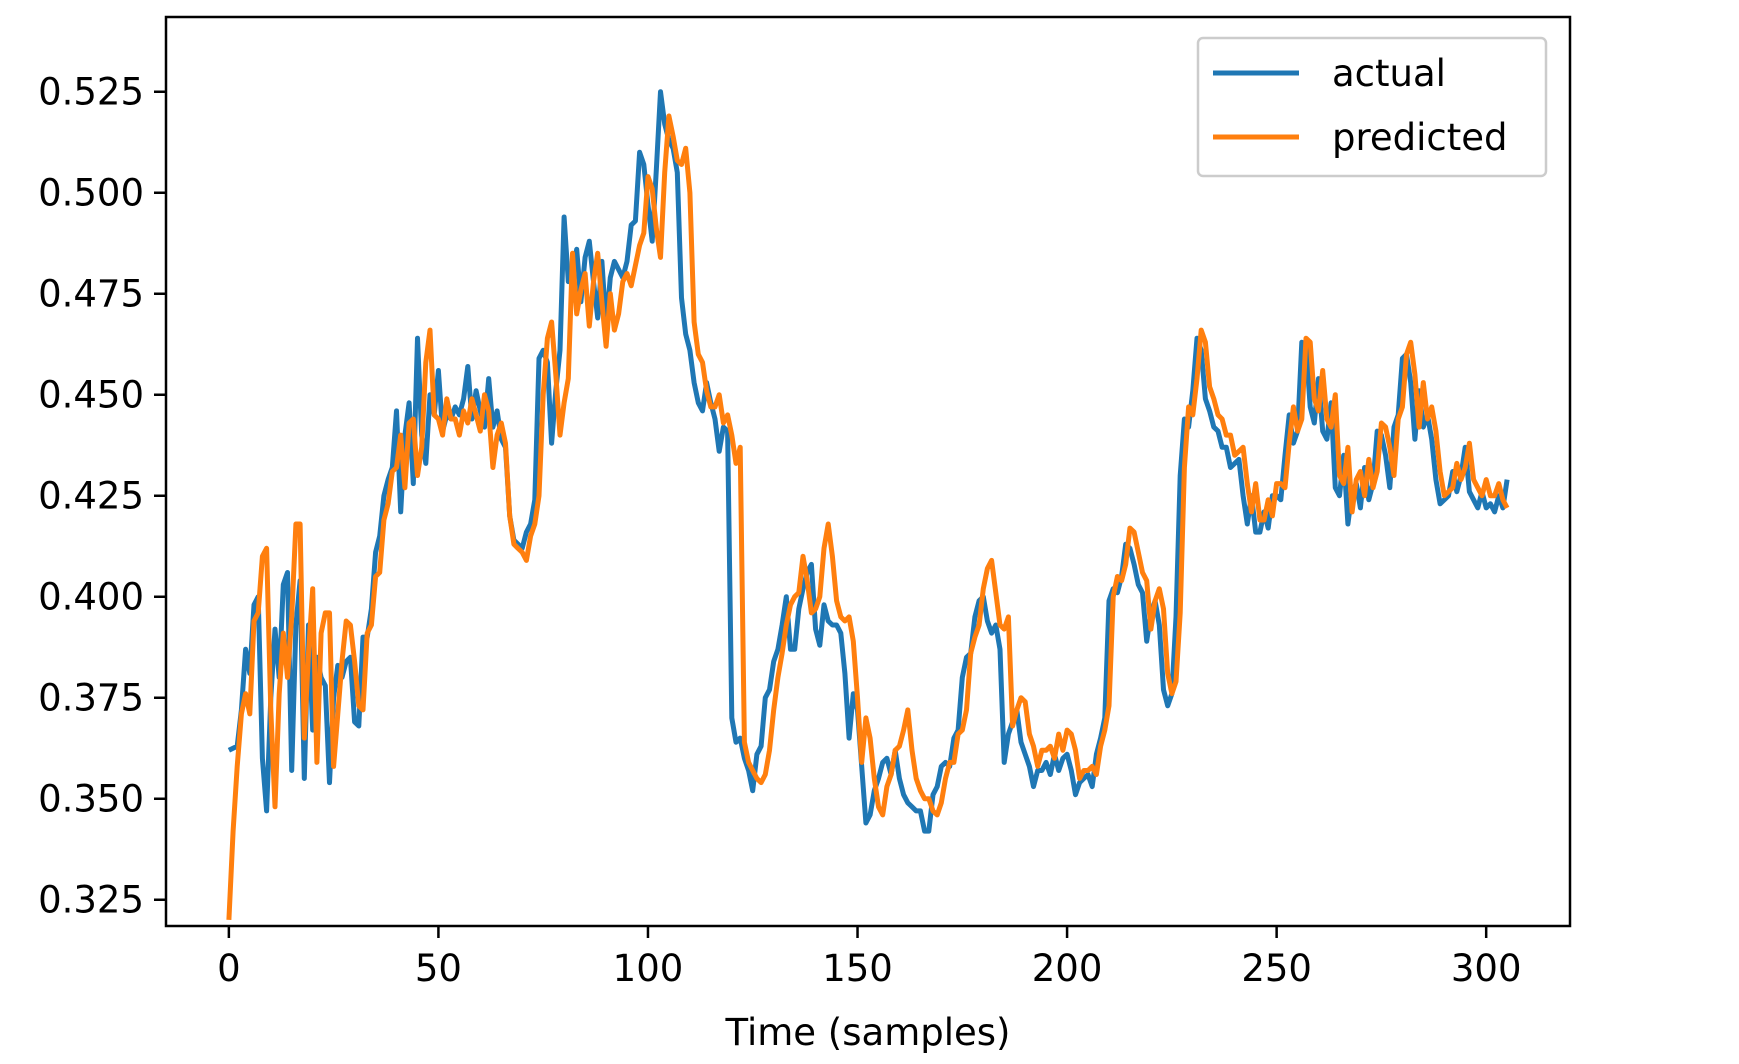 The image size is (1739, 1064). What do you see at coordinates (857, 968) in the screenshot?
I see `x-tick-label: 150` at bounding box center [857, 968].